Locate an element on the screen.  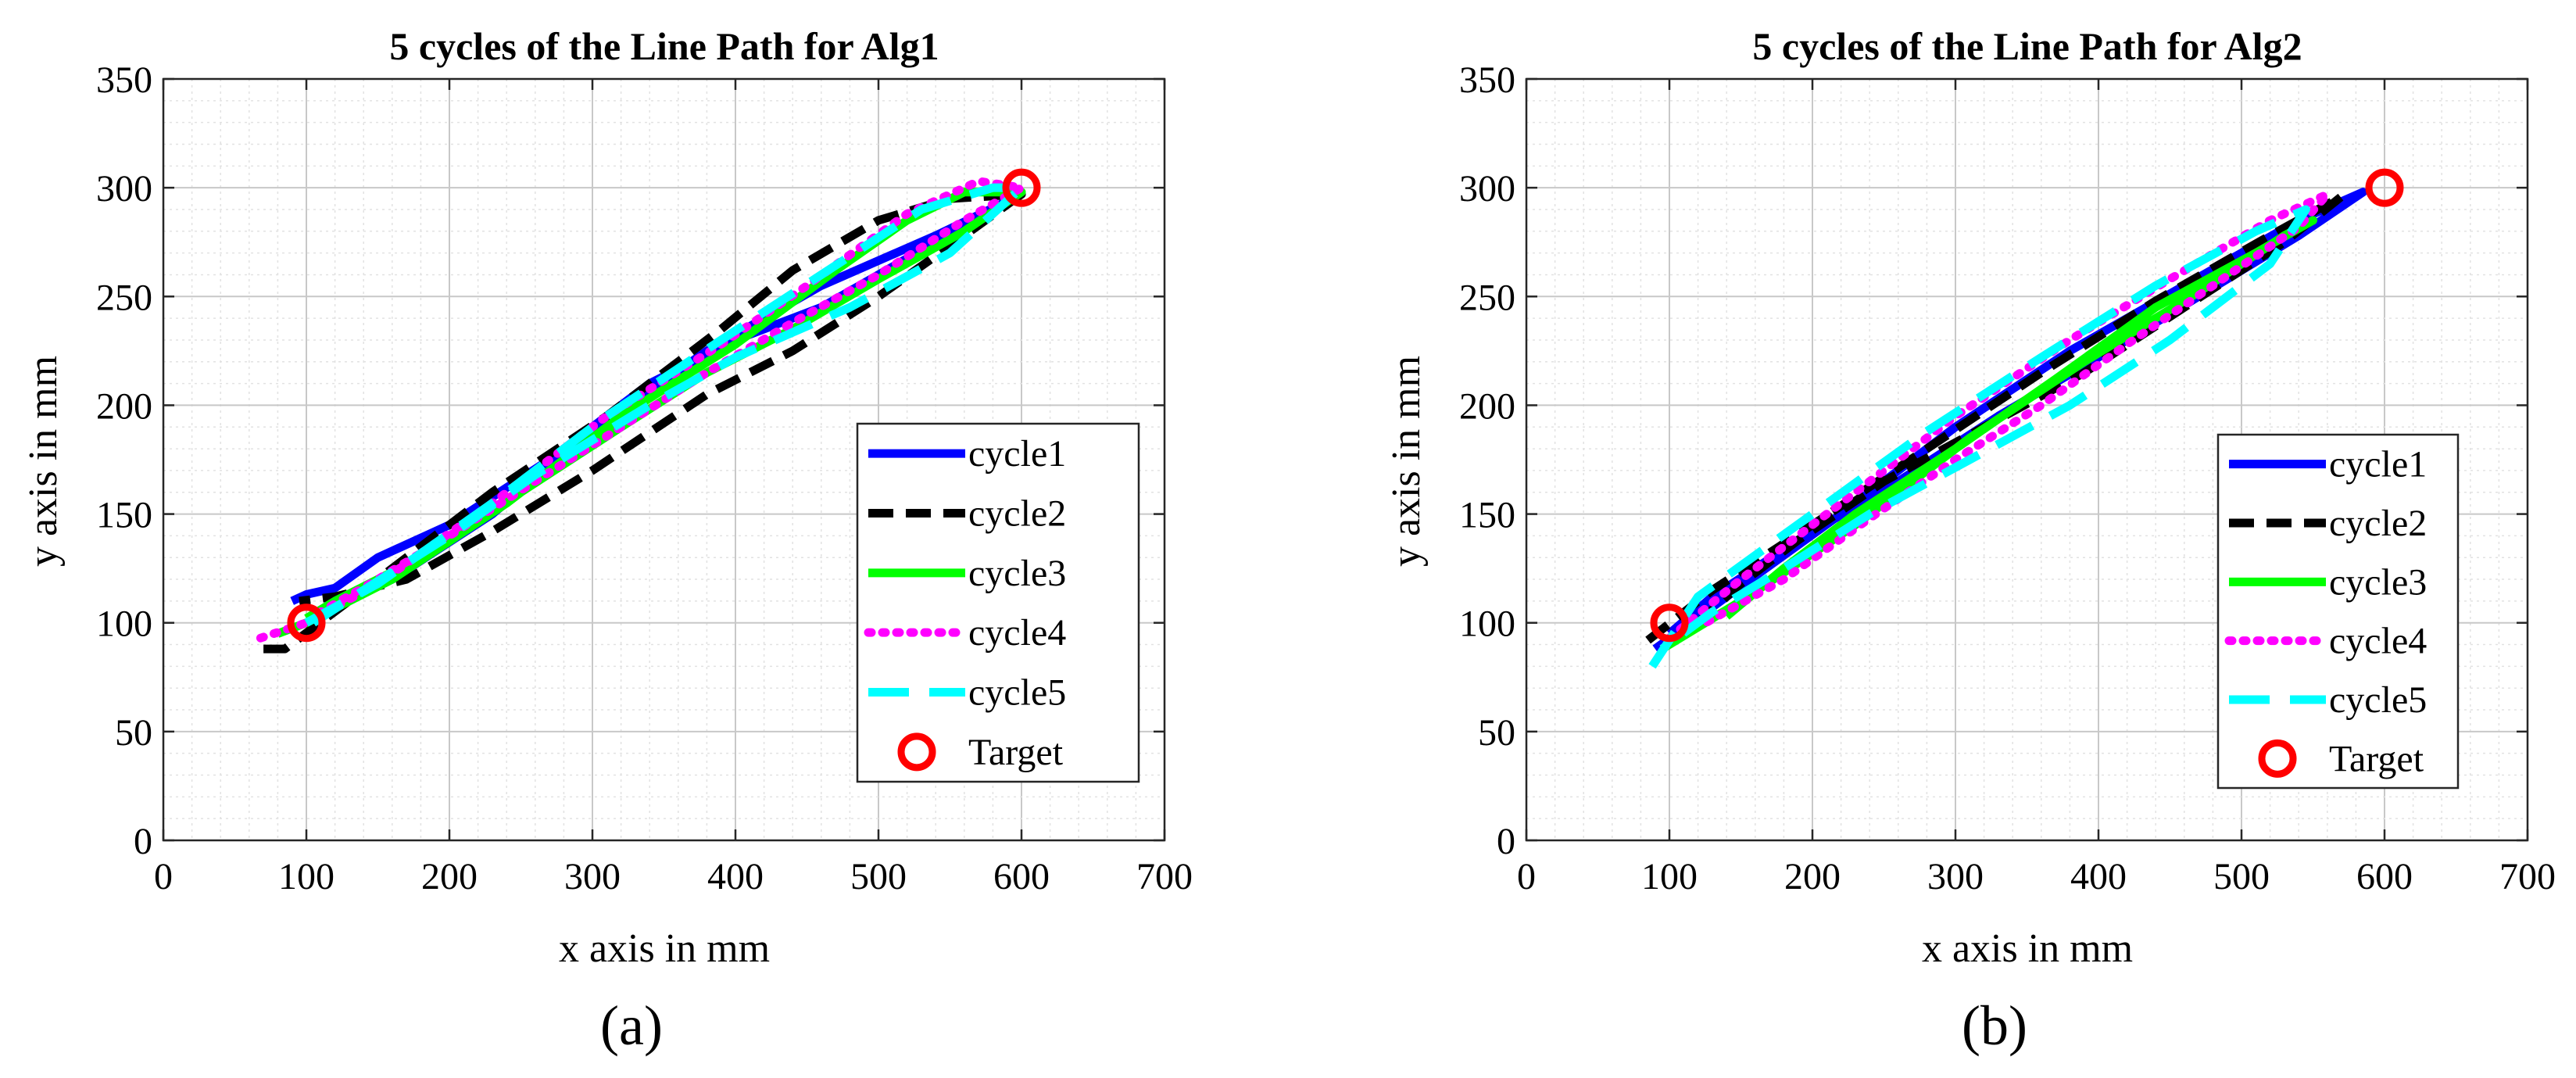
series-line-cycle2 is located at coordinates (1995, 418).